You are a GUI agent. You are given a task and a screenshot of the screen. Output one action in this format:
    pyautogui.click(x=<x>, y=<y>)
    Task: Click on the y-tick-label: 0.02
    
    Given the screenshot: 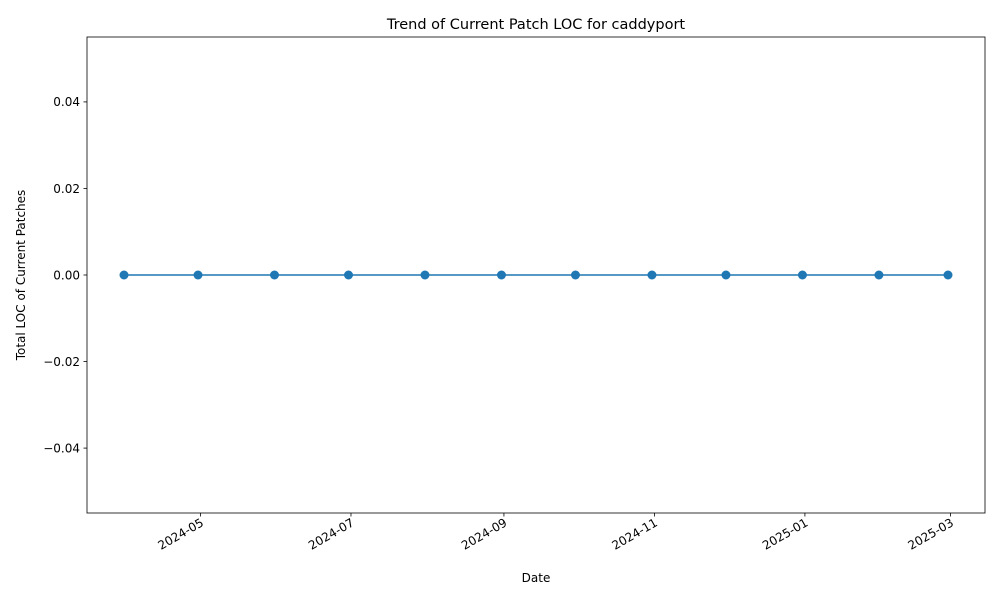 What is the action you would take?
    pyautogui.click(x=66, y=189)
    